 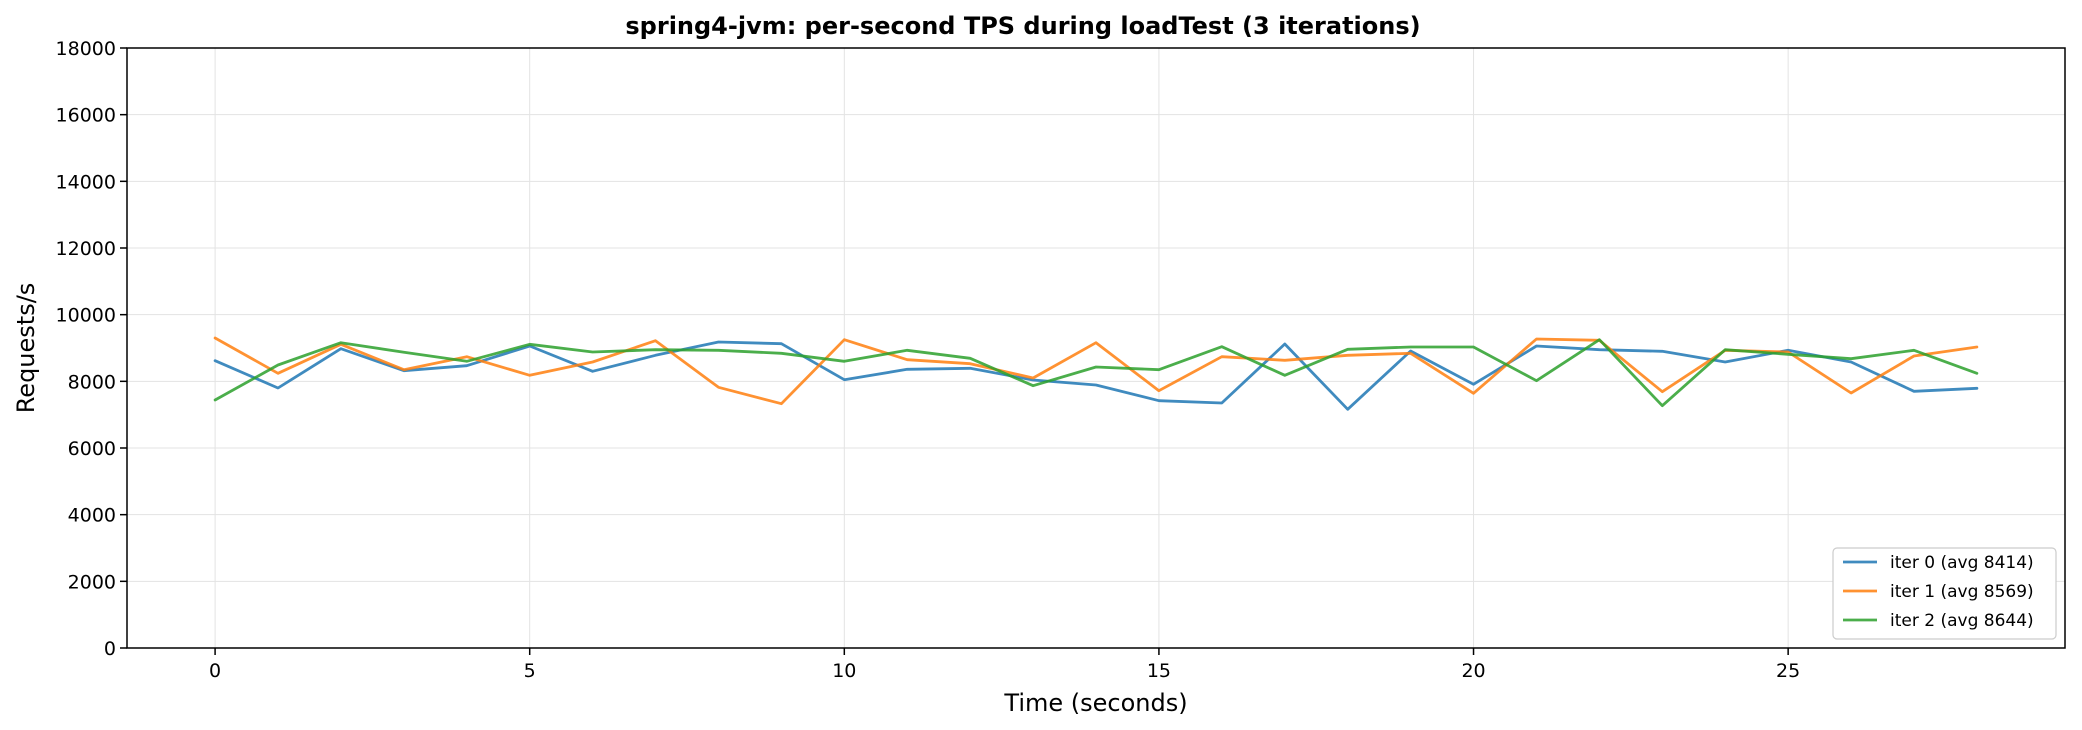 What do you see at coordinates (1788, 671) in the screenshot?
I see `x-tick-label: 25` at bounding box center [1788, 671].